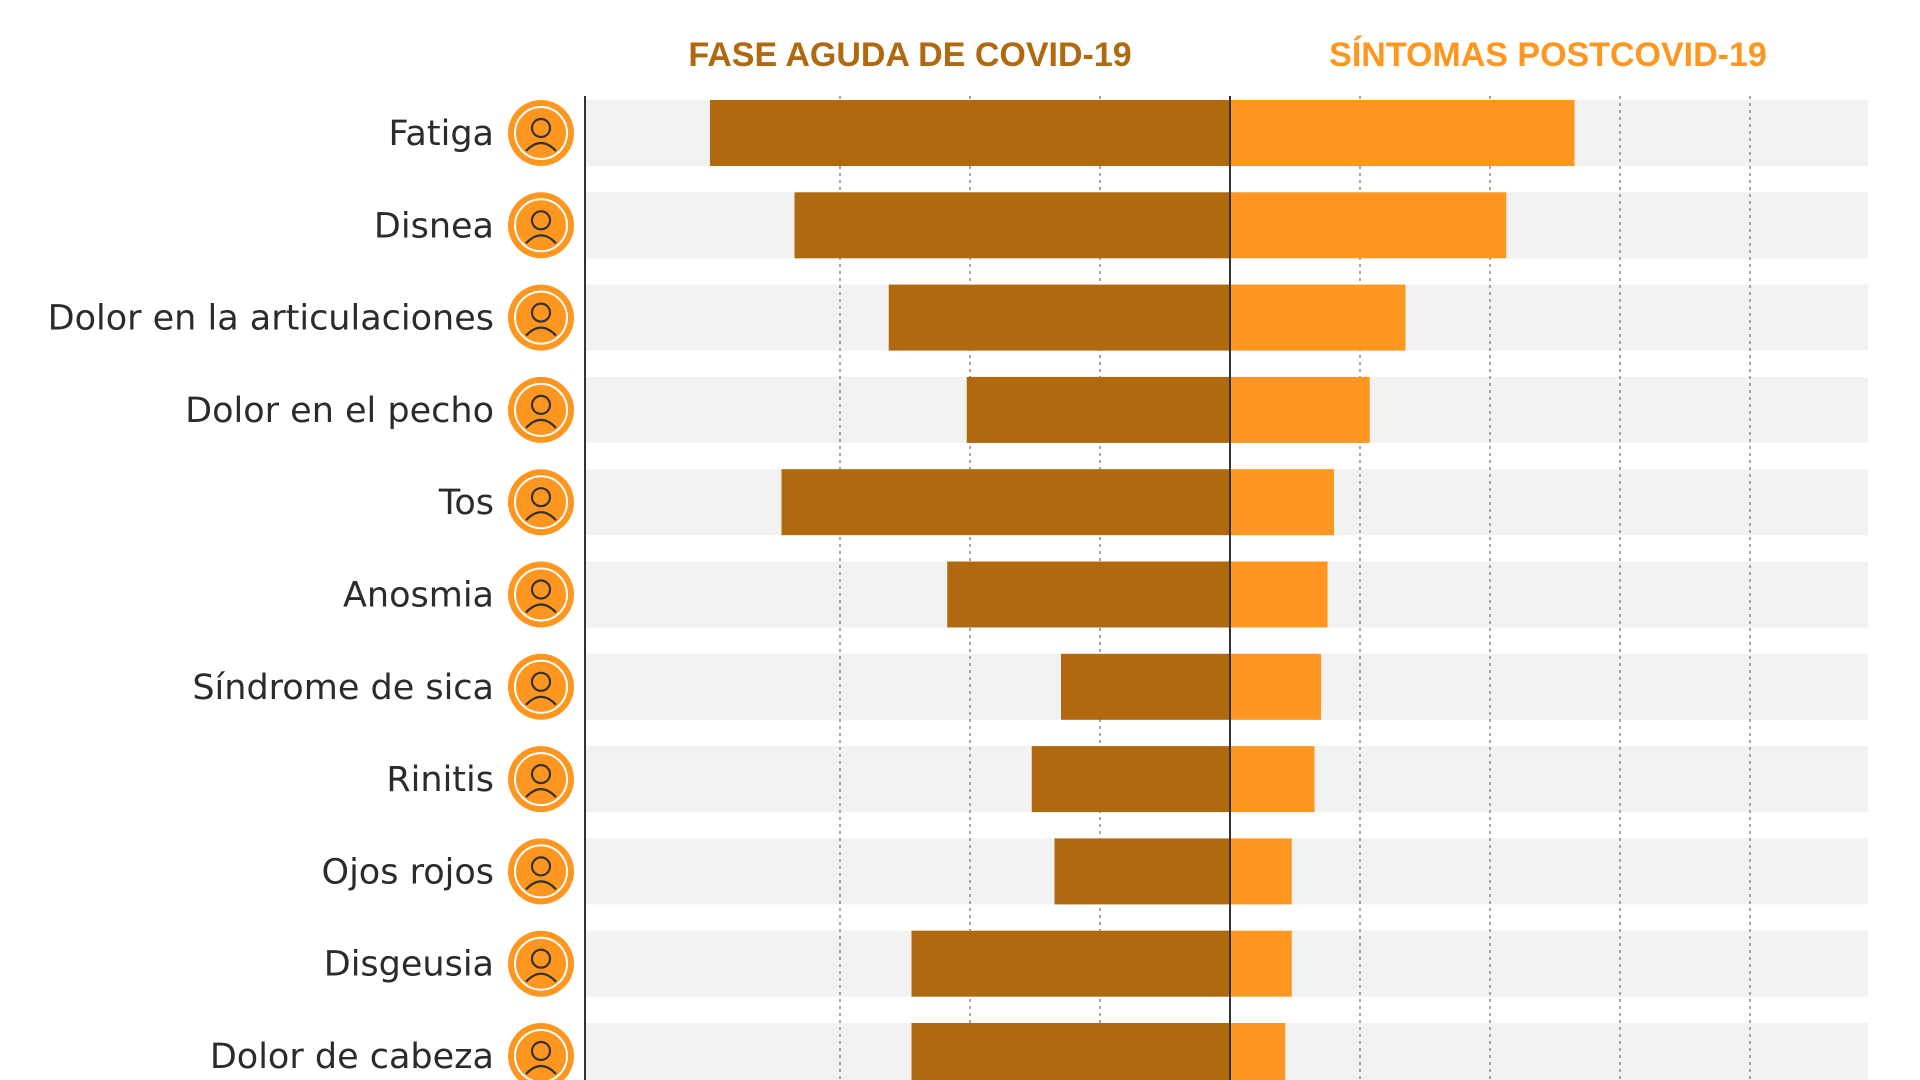  What do you see at coordinates (541, 963) in the screenshot?
I see `dysgeusia-icon` at bounding box center [541, 963].